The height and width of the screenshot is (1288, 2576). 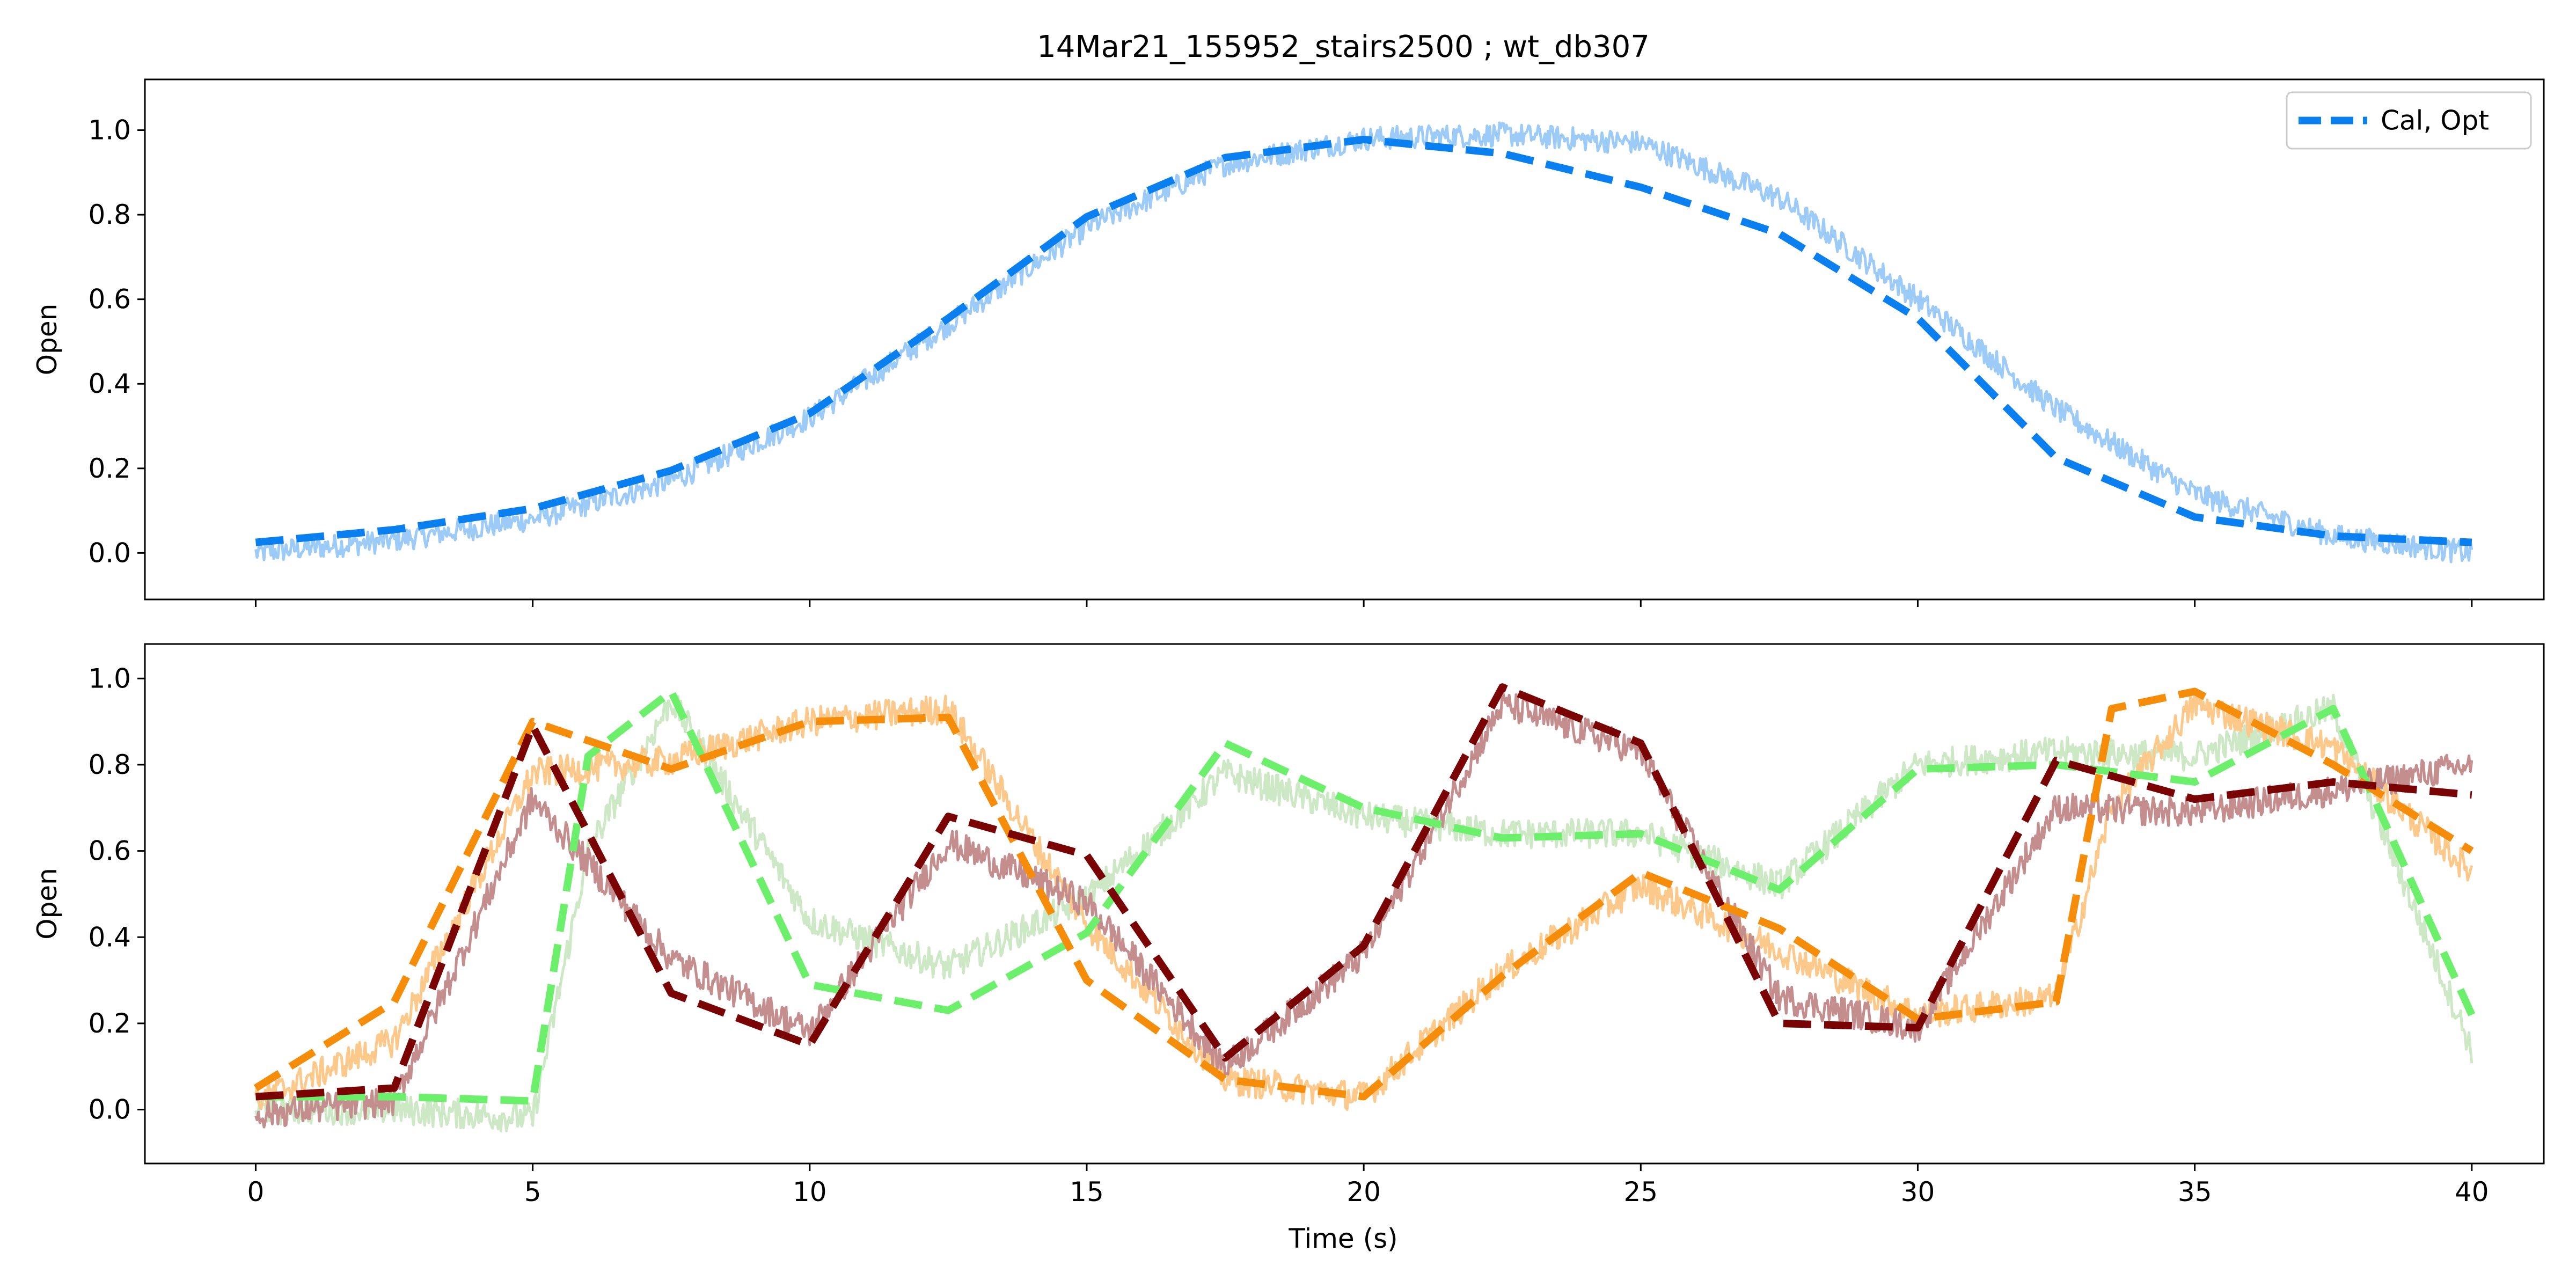 What do you see at coordinates (1918, 1192) in the screenshot?
I see `x-tick-label: 30` at bounding box center [1918, 1192].